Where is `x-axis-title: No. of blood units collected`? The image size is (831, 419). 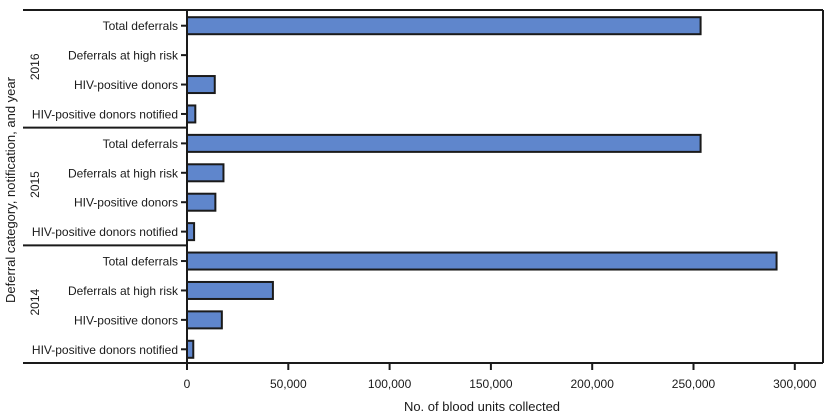 x-axis-title: No. of blood units collected is located at coordinates (482, 406).